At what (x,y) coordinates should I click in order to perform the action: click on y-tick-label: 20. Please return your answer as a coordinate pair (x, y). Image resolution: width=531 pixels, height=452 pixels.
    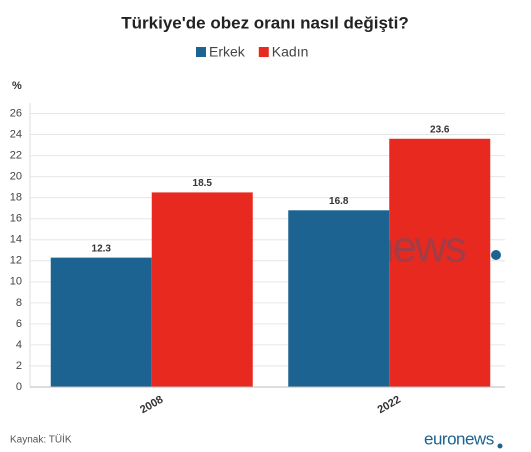
    Looking at the image, I should click on (16, 177).